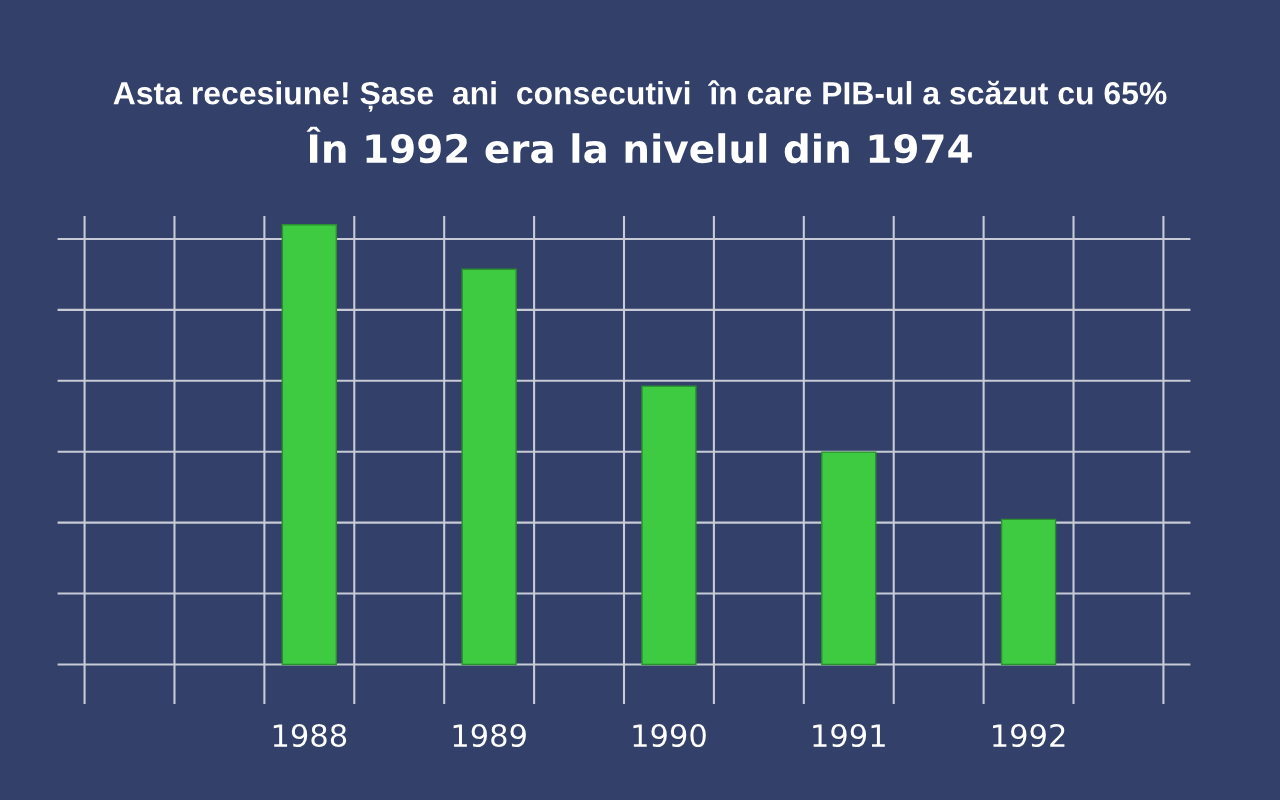 This screenshot has height=800, width=1280. I want to click on x-tick-label: 1992, so click(1029, 735).